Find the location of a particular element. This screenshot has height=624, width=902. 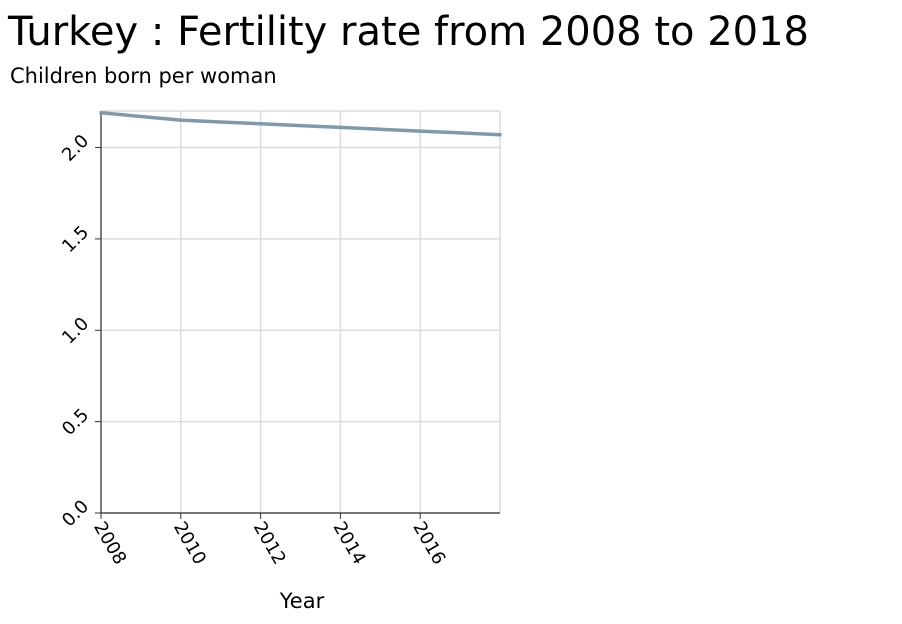

series-layer is located at coordinates (300, 124).